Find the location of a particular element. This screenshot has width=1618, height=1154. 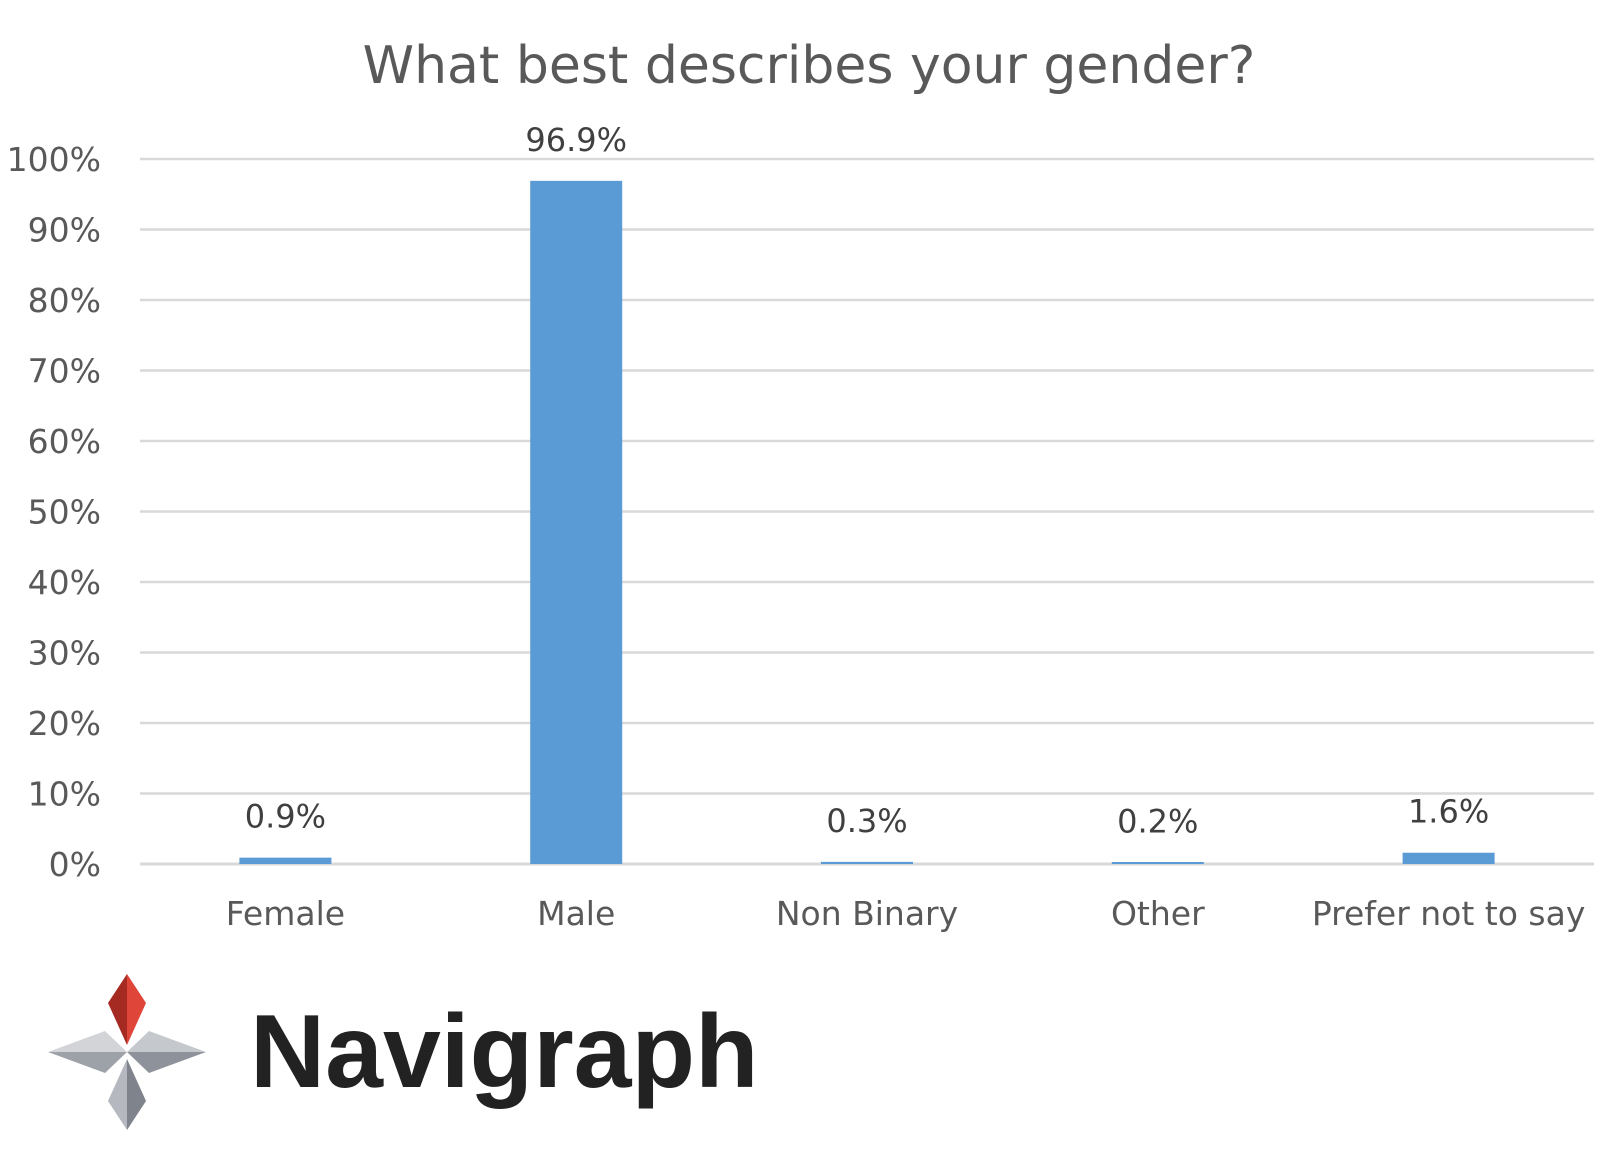

compass-star-icon is located at coordinates (127, 1052).